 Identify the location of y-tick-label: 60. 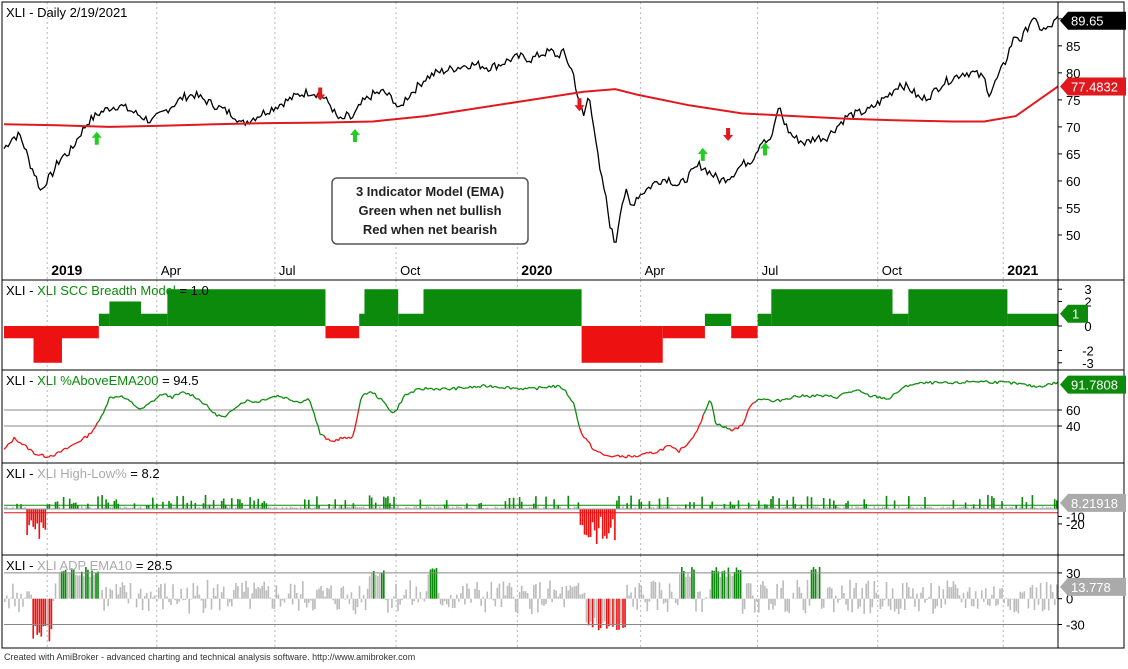
(1073, 410).